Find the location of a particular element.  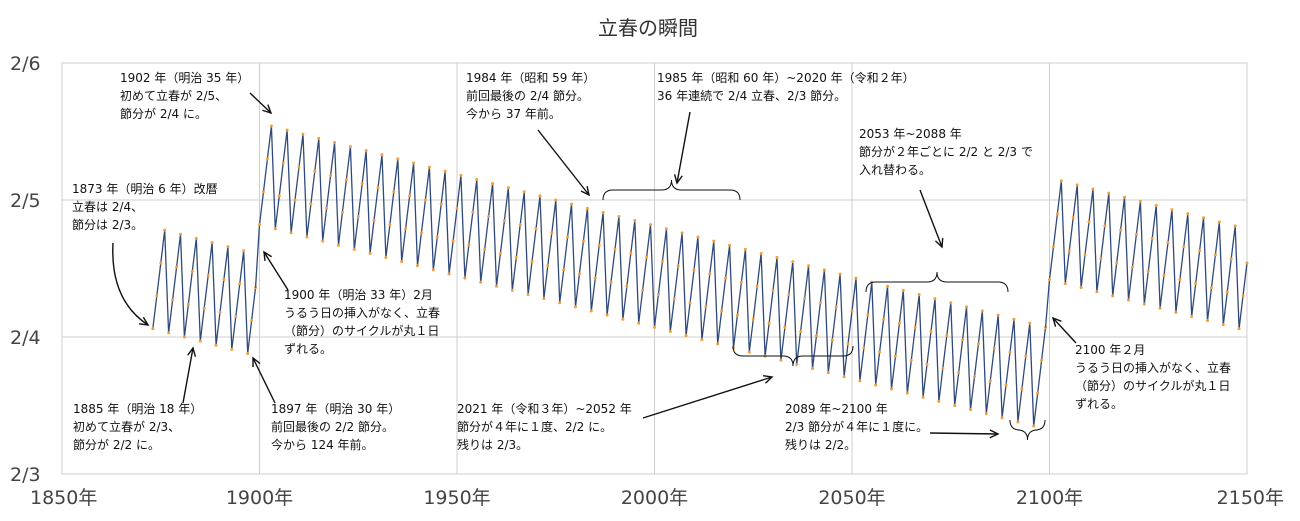

x-tick-label: 1950年 is located at coordinates (456, 498).